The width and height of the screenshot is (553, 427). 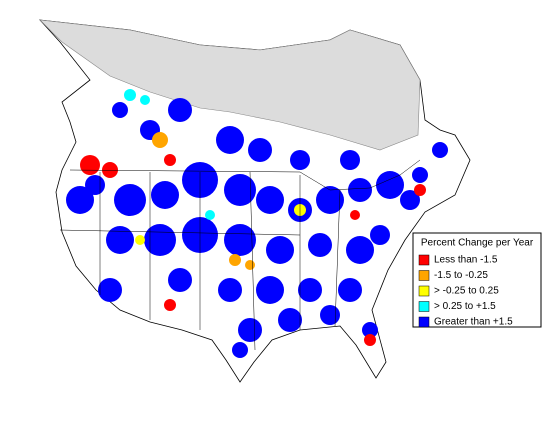 I want to click on legend-label: > 0.25 to +1.5, so click(x=465, y=306).